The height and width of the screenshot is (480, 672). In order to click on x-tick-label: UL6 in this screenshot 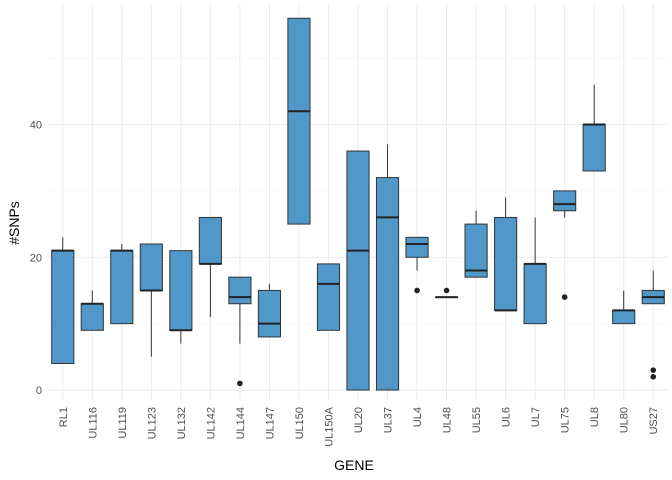, I will do `click(507, 417)`.